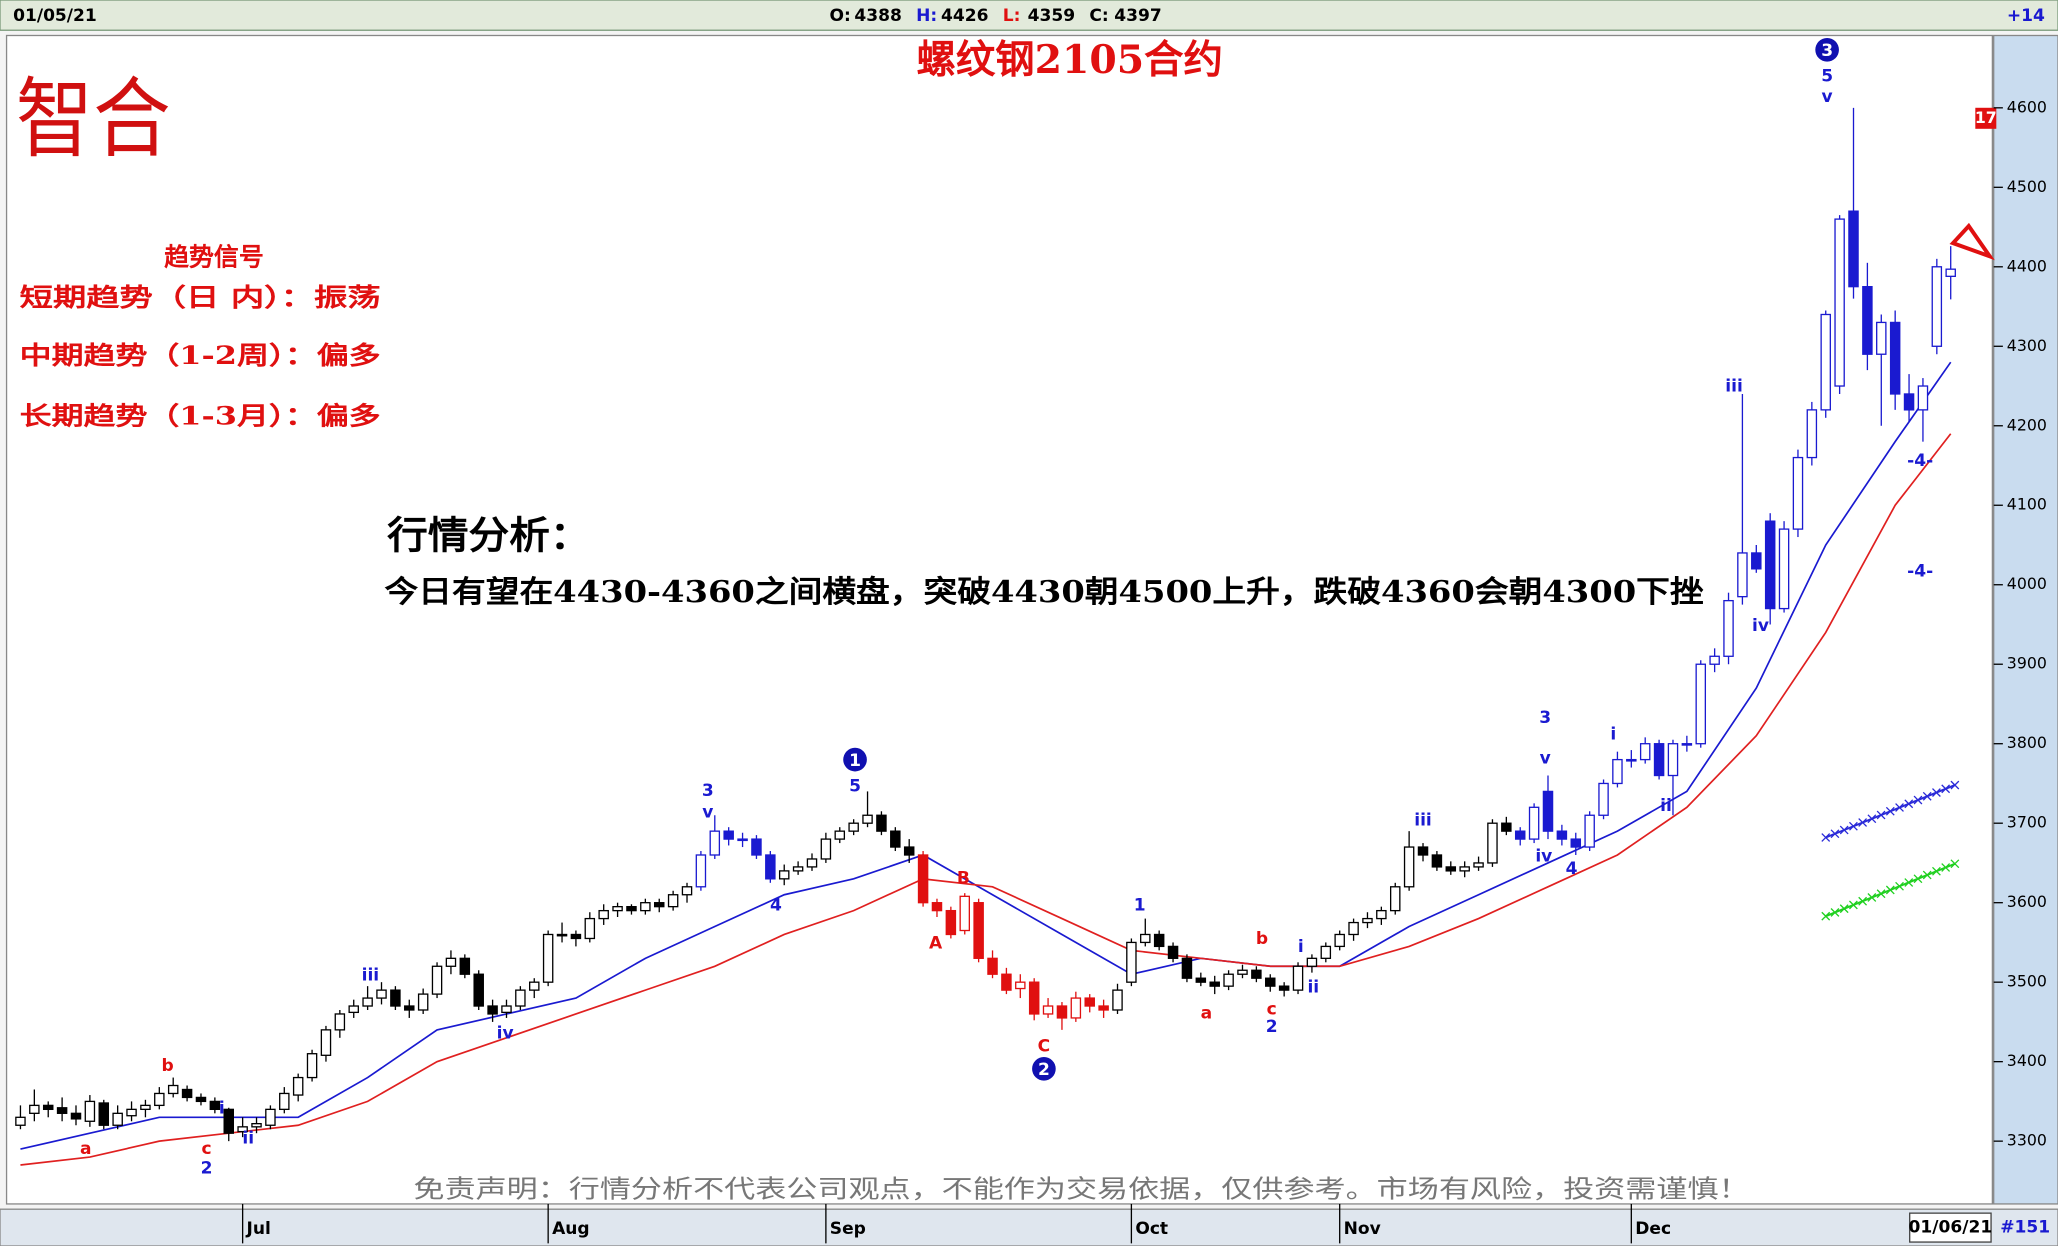 This screenshot has height=1246, width=2058. What do you see at coordinates (2027, 504) in the screenshot?
I see `y-tick-label: 4100` at bounding box center [2027, 504].